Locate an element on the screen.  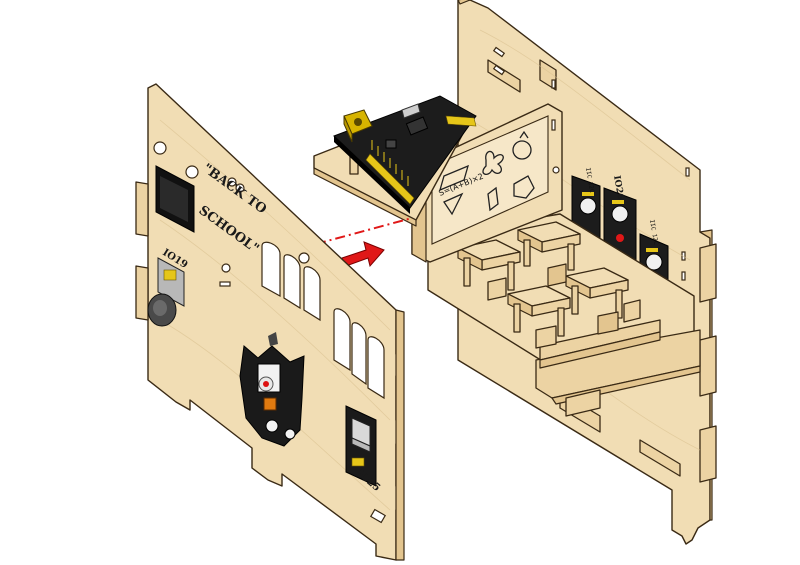
window-cutouts is located at coordinates (323, 320).